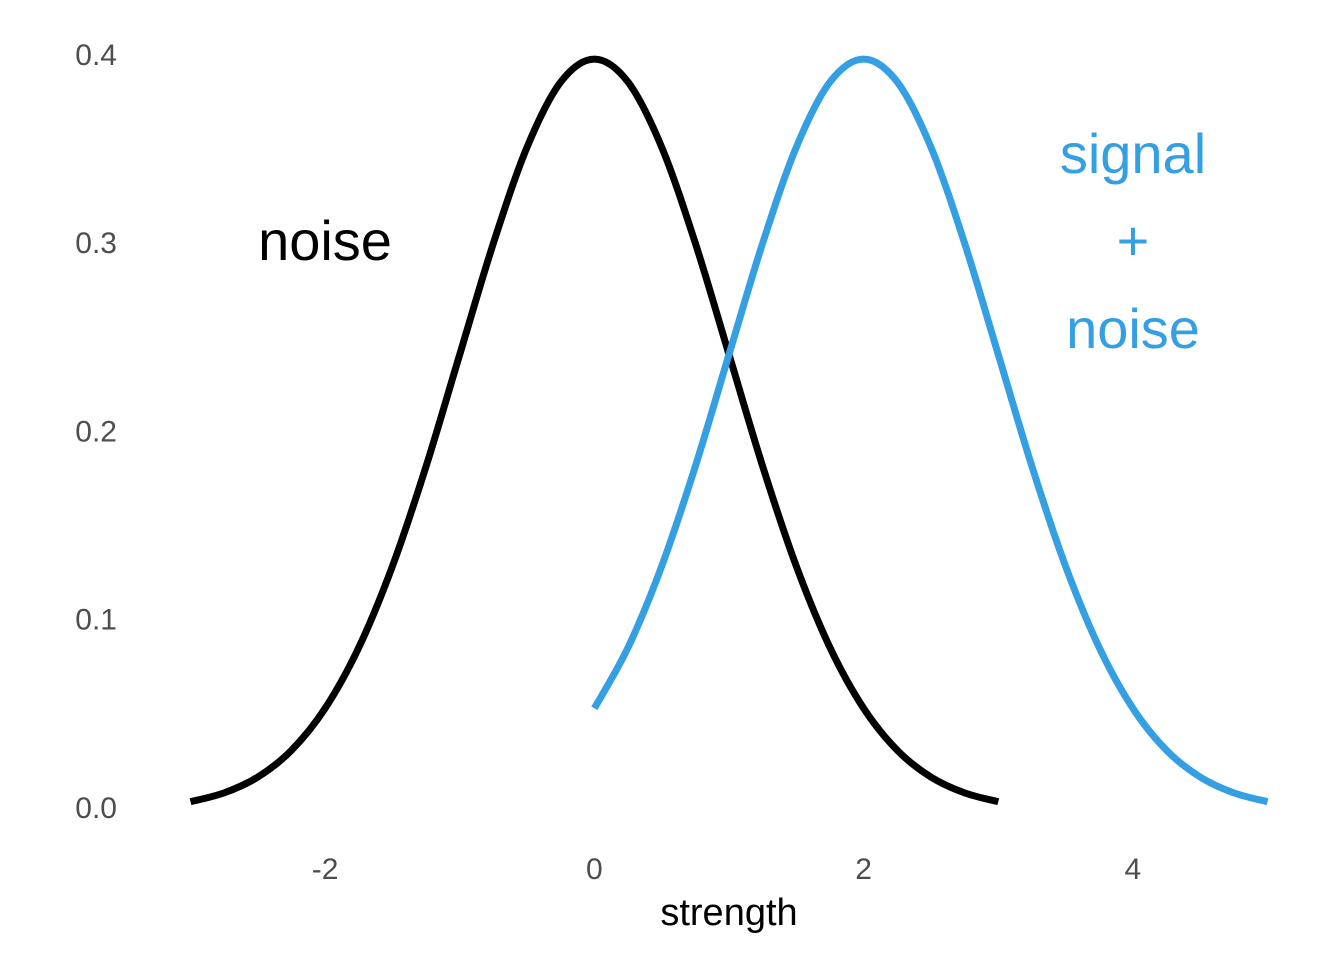 The height and width of the screenshot is (960, 1344). What do you see at coordinates (1133, 869) in the screenshot?
I see `x-tick-label: 4` at bounding box center [1133, 869].